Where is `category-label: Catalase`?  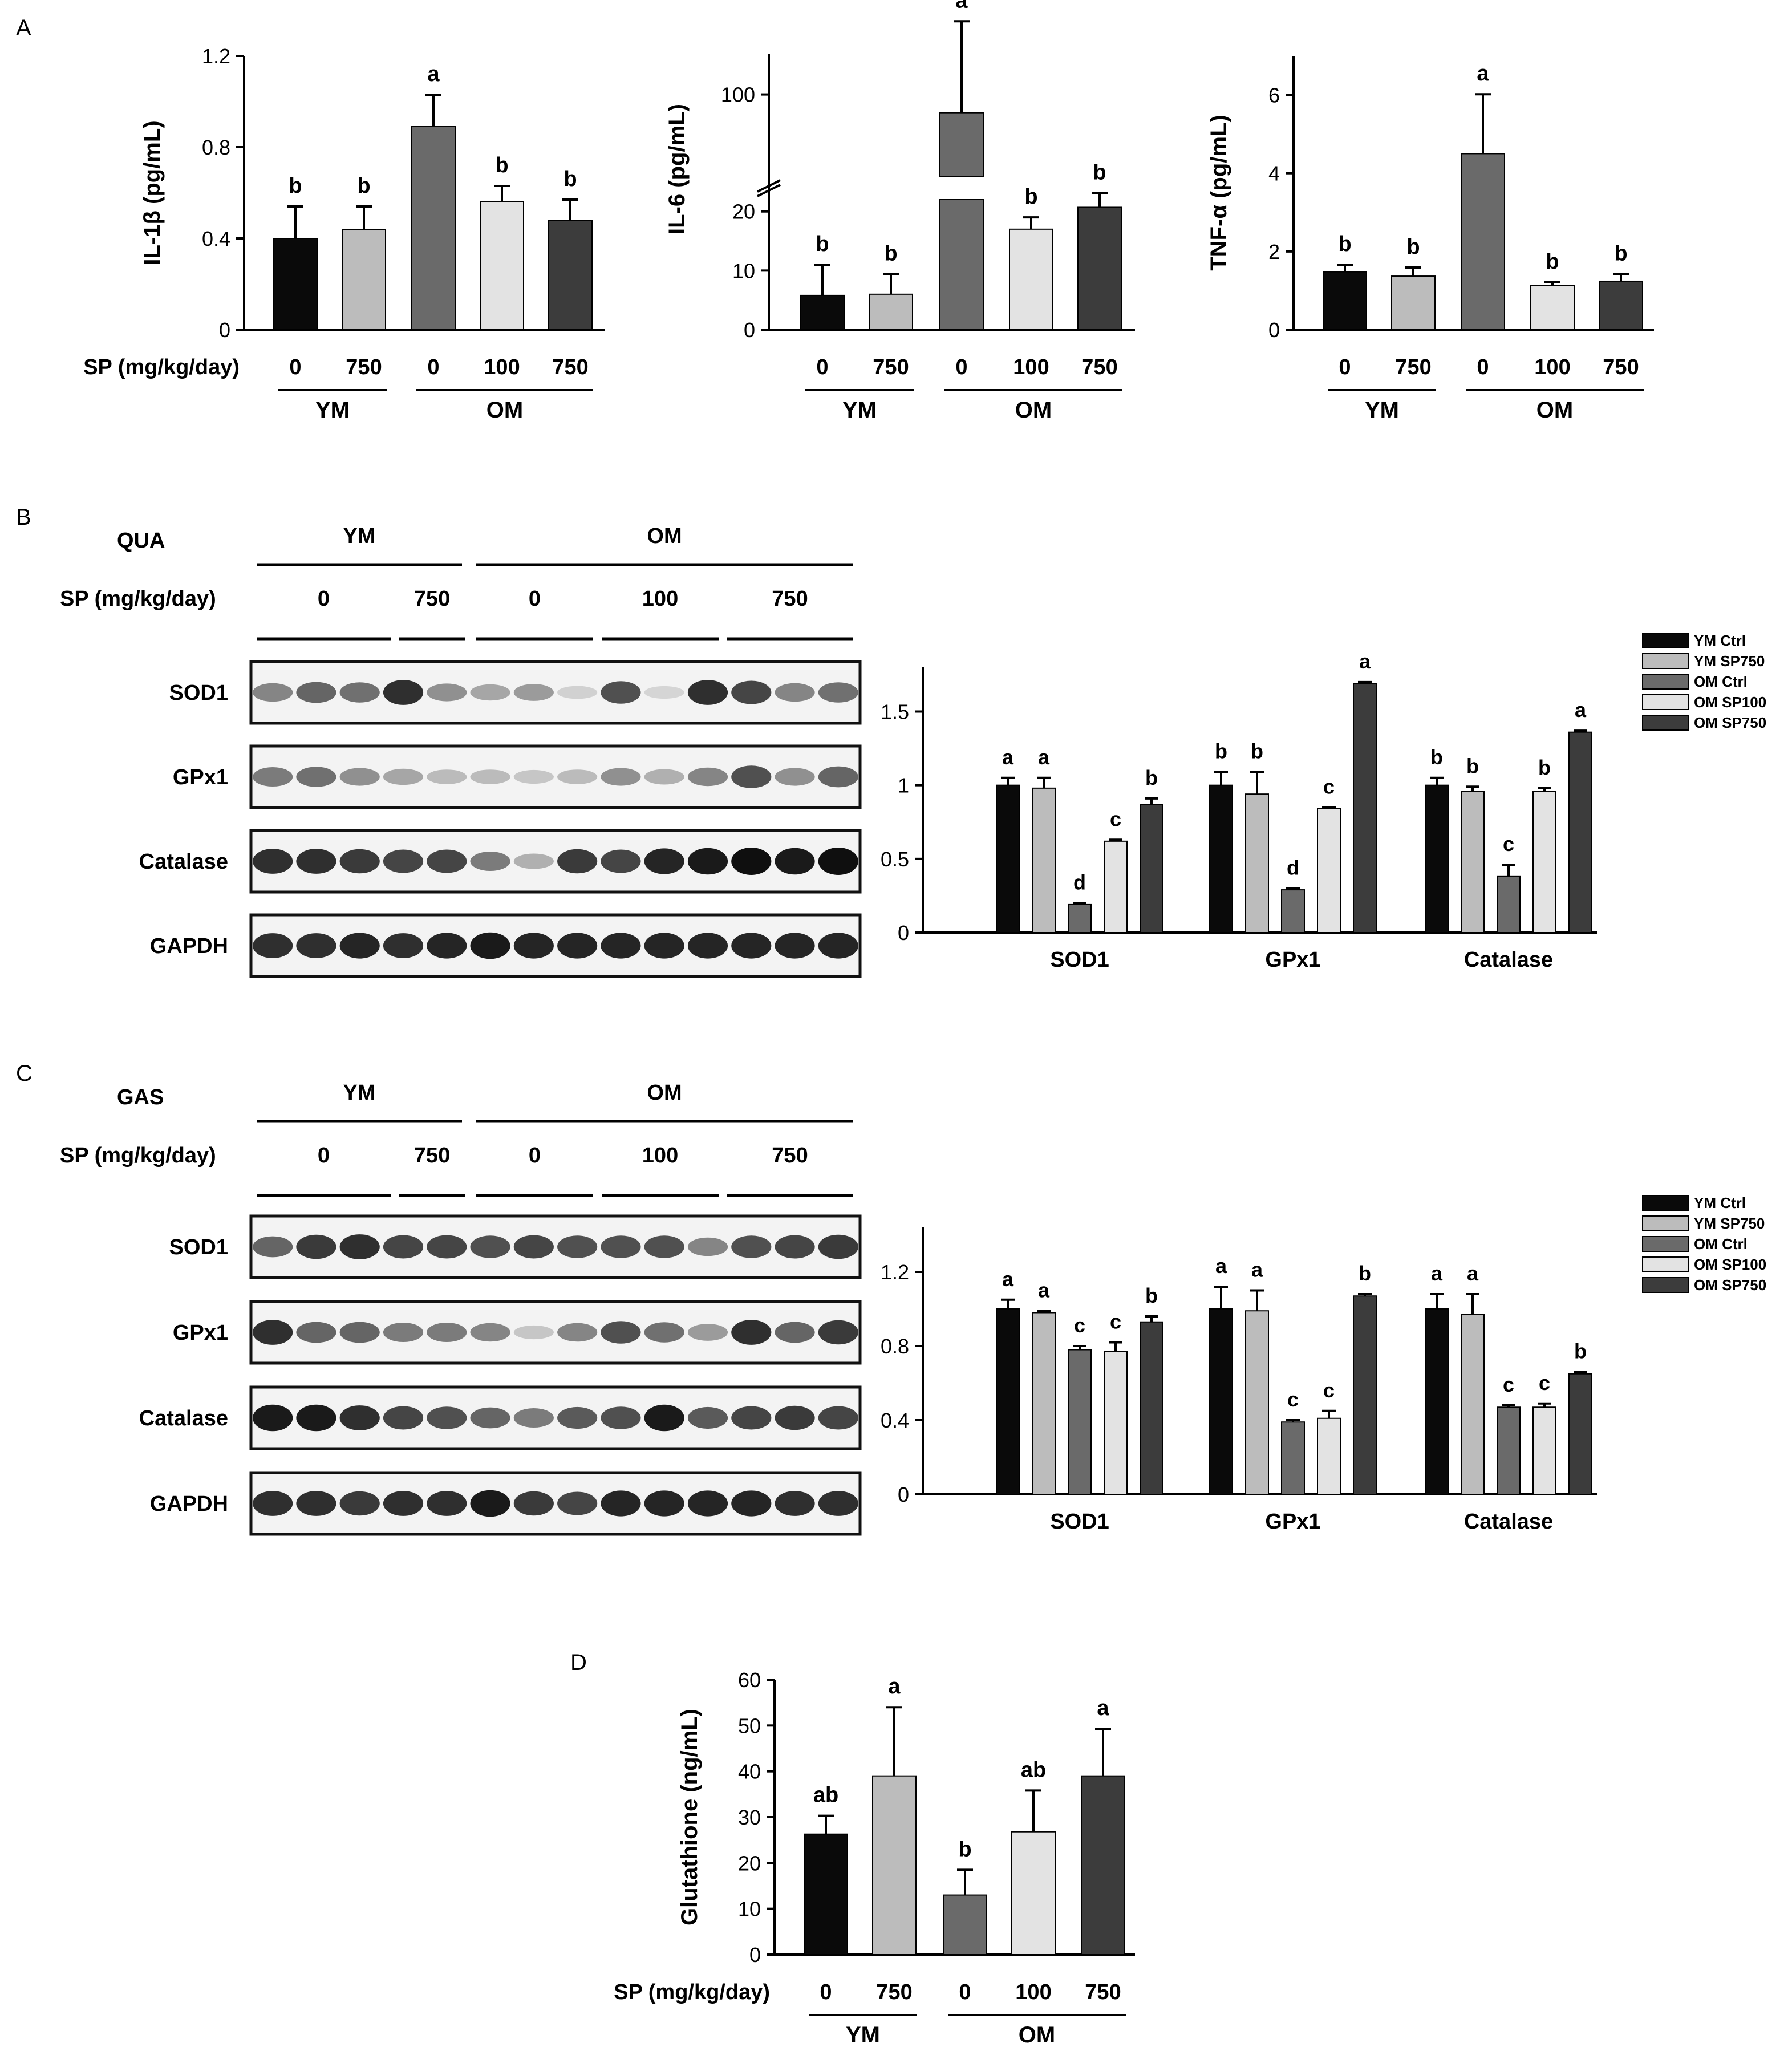 category-label: Catalase is located at coordinates (1508, 1522).